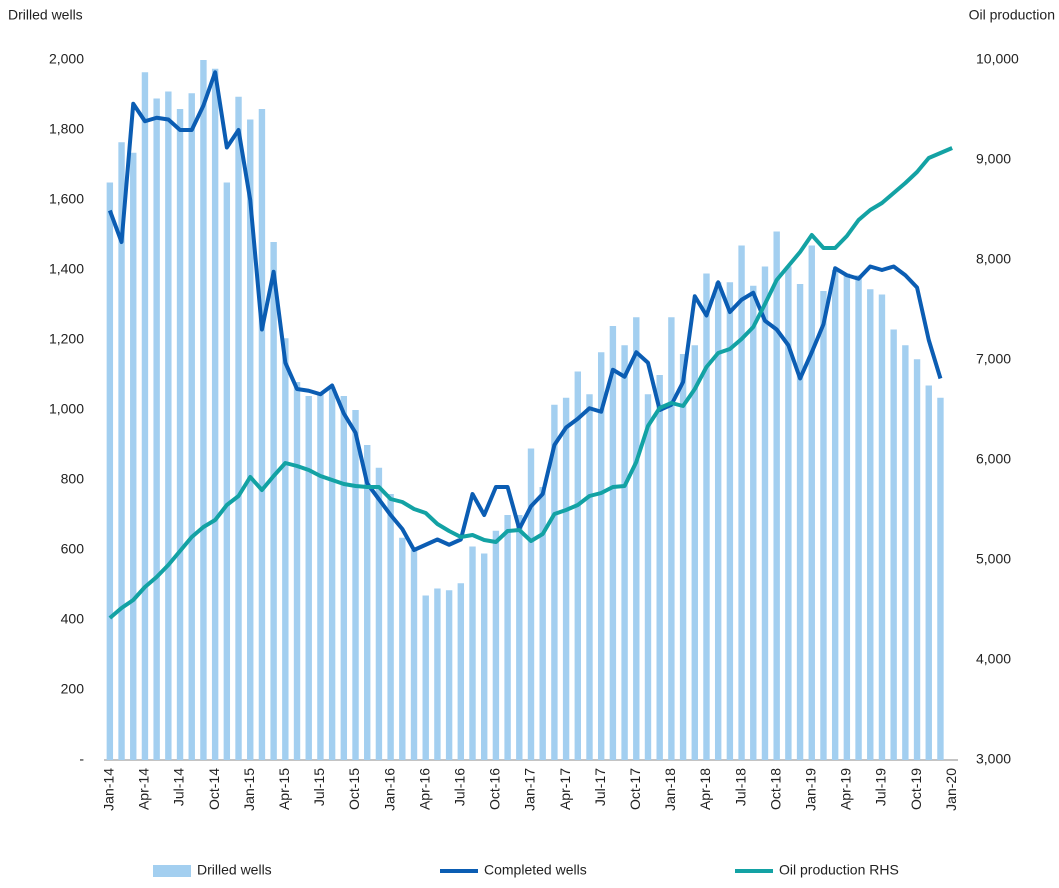 This screenshot has width=1059, height=888. Describe the element at coordinates (993, 359) in the screenshot. I see `y2-tick-label: 7,000` at that location.